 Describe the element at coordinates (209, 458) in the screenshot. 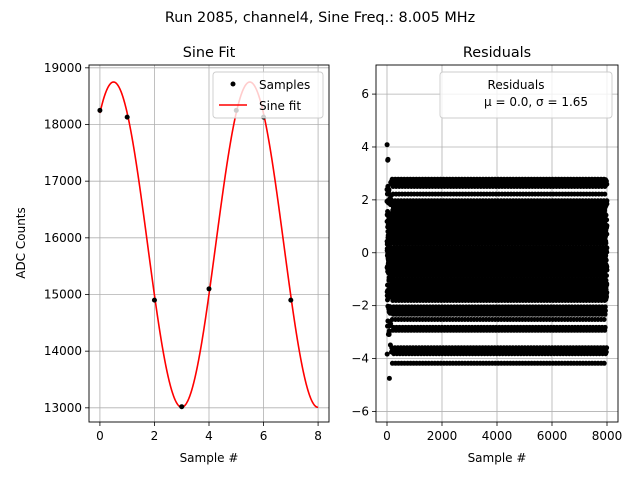

I see `sine-fit-x-label: Sample #` at that location.